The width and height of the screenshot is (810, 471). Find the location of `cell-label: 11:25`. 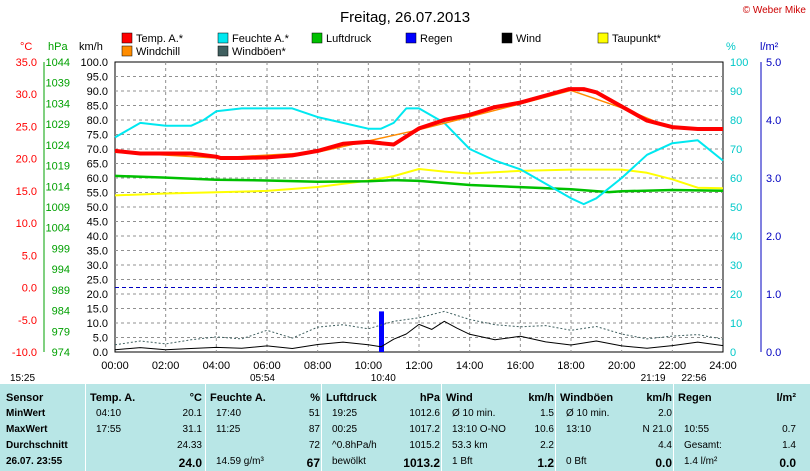

cell-label: 11:25 is located at coordinates (228, 429).